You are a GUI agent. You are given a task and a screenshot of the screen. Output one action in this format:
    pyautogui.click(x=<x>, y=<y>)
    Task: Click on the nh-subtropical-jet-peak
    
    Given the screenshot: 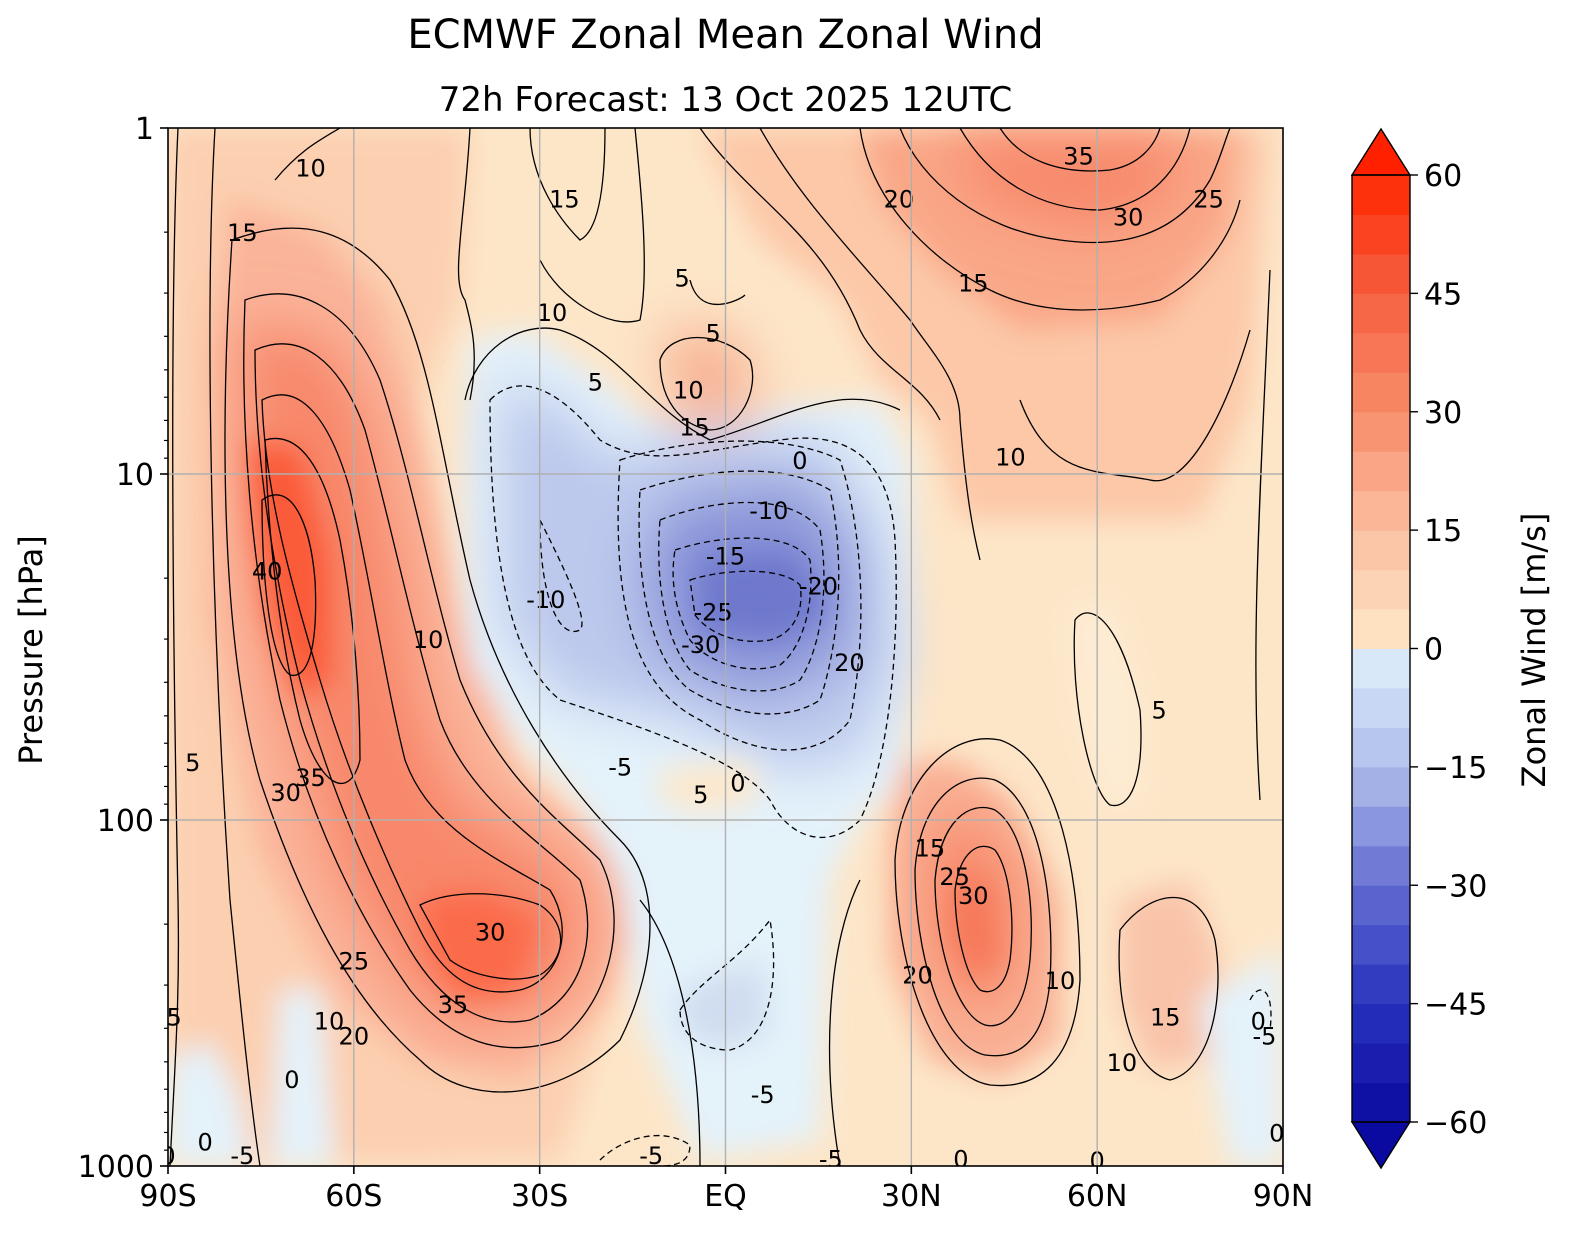 What is the action you would take?
    pyautogui.click(x=975, y=930)
    